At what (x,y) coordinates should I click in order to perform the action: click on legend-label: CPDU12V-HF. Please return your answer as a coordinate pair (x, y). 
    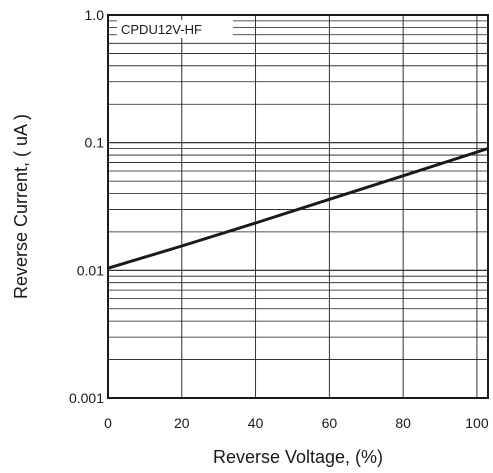
    Looking at the image, I should click on (161, 29).